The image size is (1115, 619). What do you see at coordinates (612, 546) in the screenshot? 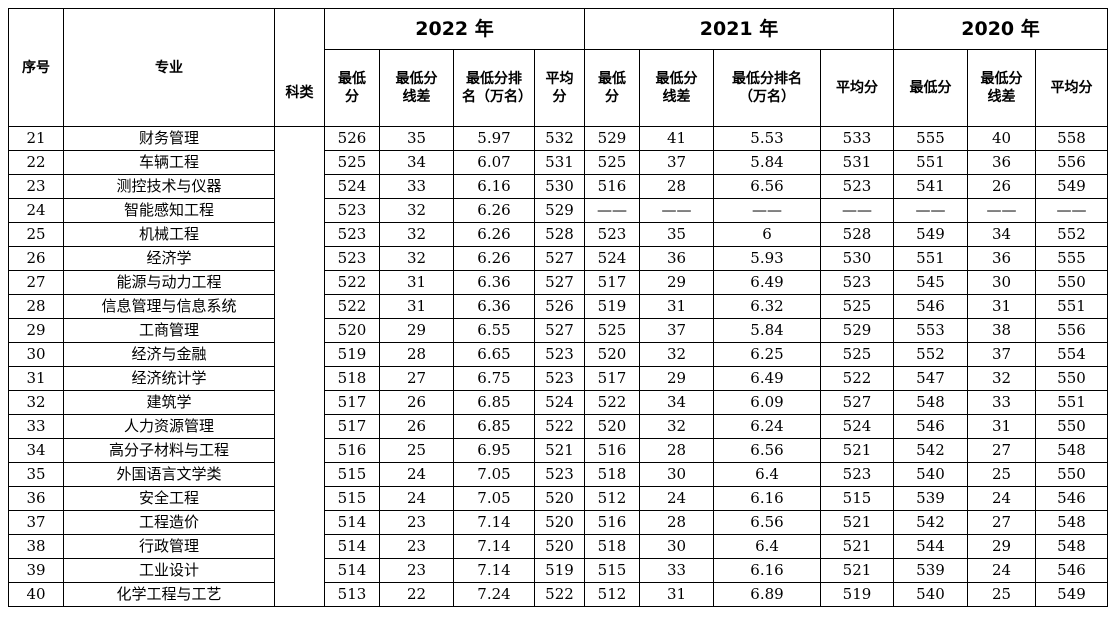
I see `cell-value: 518` at bounding box center [612, 546].